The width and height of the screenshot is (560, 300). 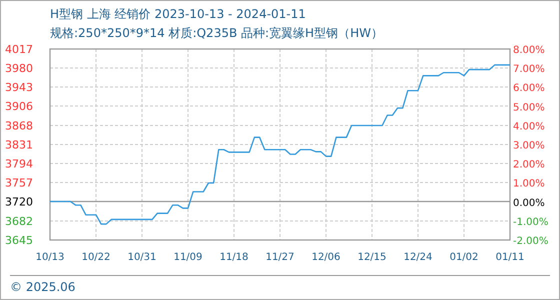 What do you see at coordinates (19, 68) in the screenshot?
I see `y-tick-label: 3980` at bounding box center [19, 68].